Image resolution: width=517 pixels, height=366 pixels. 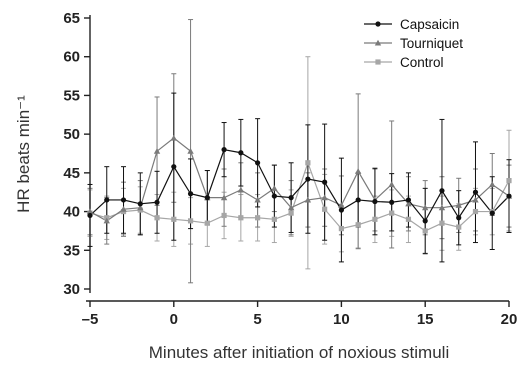 I want to click on y-tick-label: 50, so click(x=71, y=134).